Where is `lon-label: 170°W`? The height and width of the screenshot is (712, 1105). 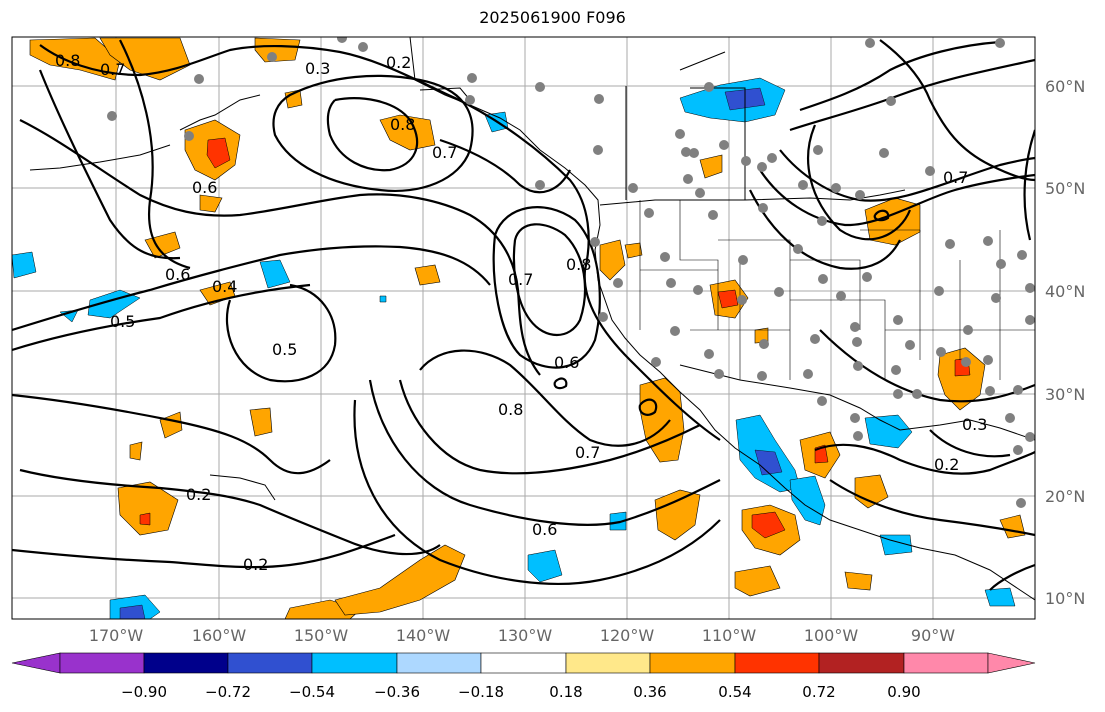 lon-label: 170°W is located at coordinates (116, 635).